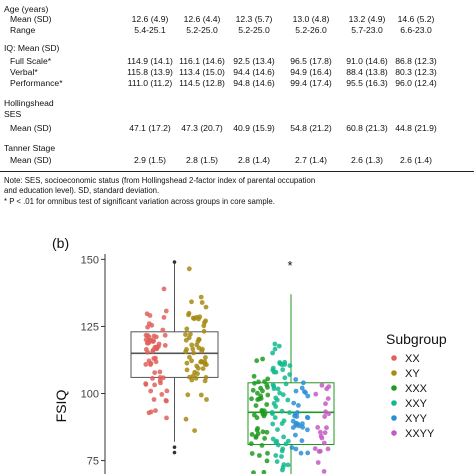  What do you see at coordinates (237, 171) in the screenshot?
I see `table-rule` at bounding box center [237, 171].